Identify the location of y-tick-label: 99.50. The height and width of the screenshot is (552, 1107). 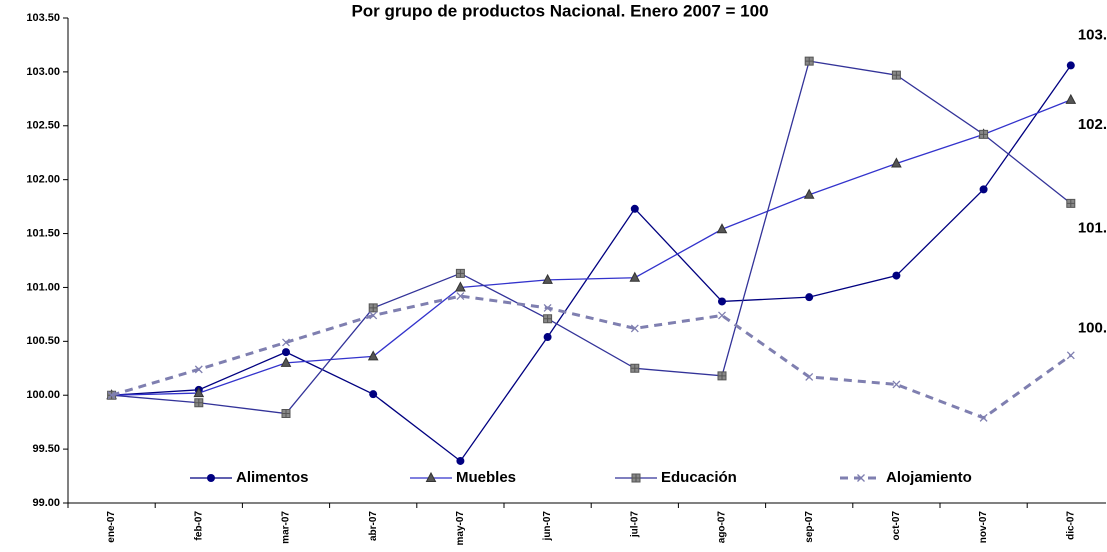
(46, 449).